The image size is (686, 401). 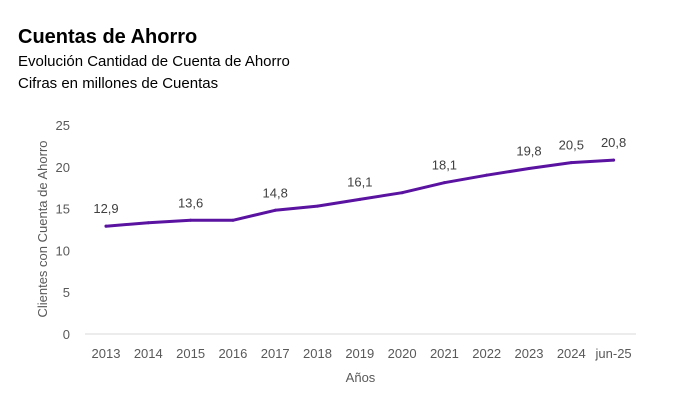 What do you see at coordinates (361, 377) in the screenshot?
I see `x-axis-title: Años` at bounding box center [361, 377].